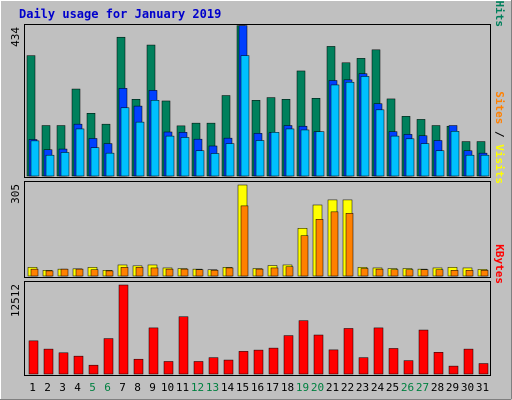  Describe the element at coordinates (422, 387) in the screenshot. I see `x-tick-label: 27` at that location.